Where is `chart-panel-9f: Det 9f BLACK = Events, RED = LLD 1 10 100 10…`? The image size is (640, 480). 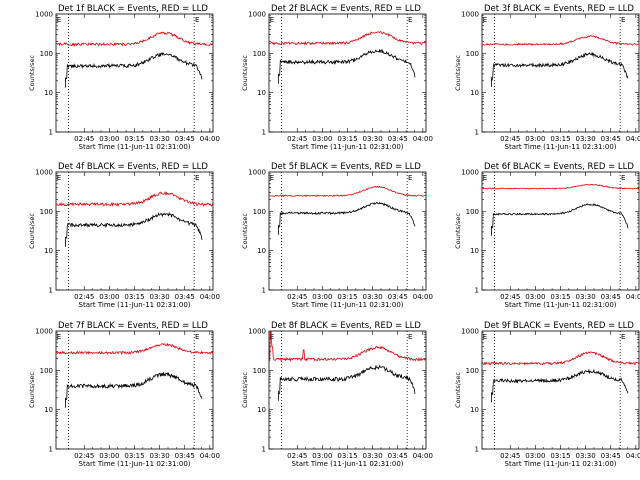
chart-panel-9f: Det 9f BLACK = Events, RED = LLD 1 10 100 10… is located at coordinates (547, 394).